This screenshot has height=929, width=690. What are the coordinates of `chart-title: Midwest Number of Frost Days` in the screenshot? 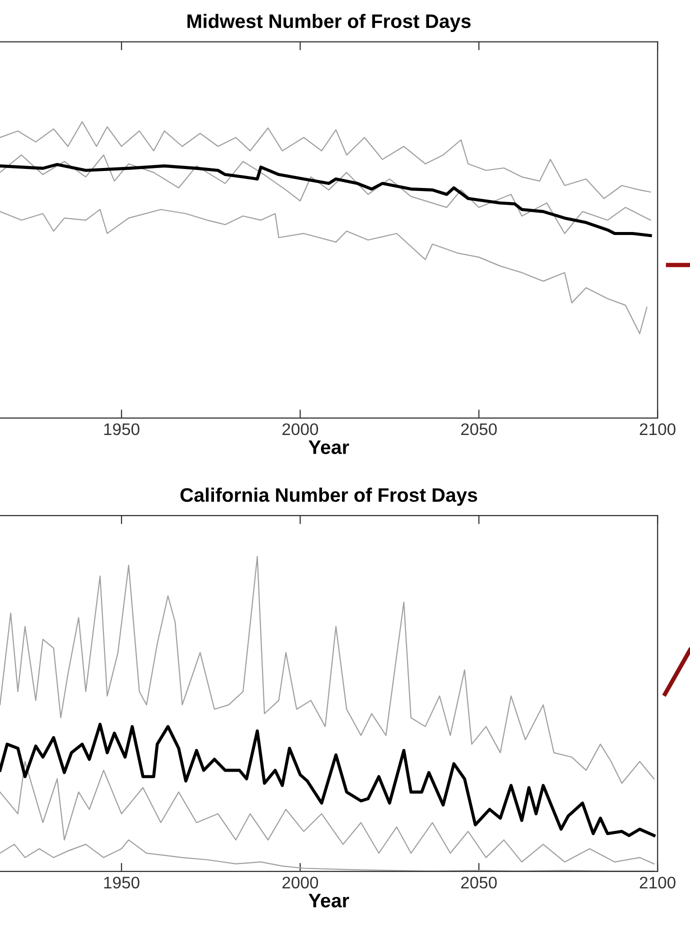 It's located at (329, 23).